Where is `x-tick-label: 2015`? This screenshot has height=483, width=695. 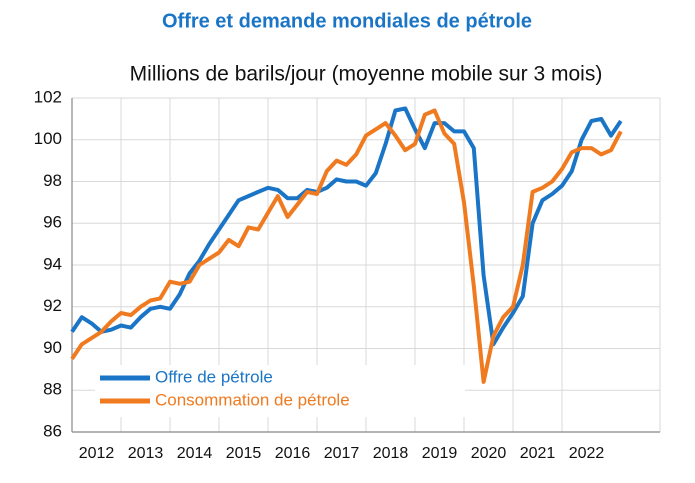
x-tick-label: 2015 is located at coordinates (244, 453).